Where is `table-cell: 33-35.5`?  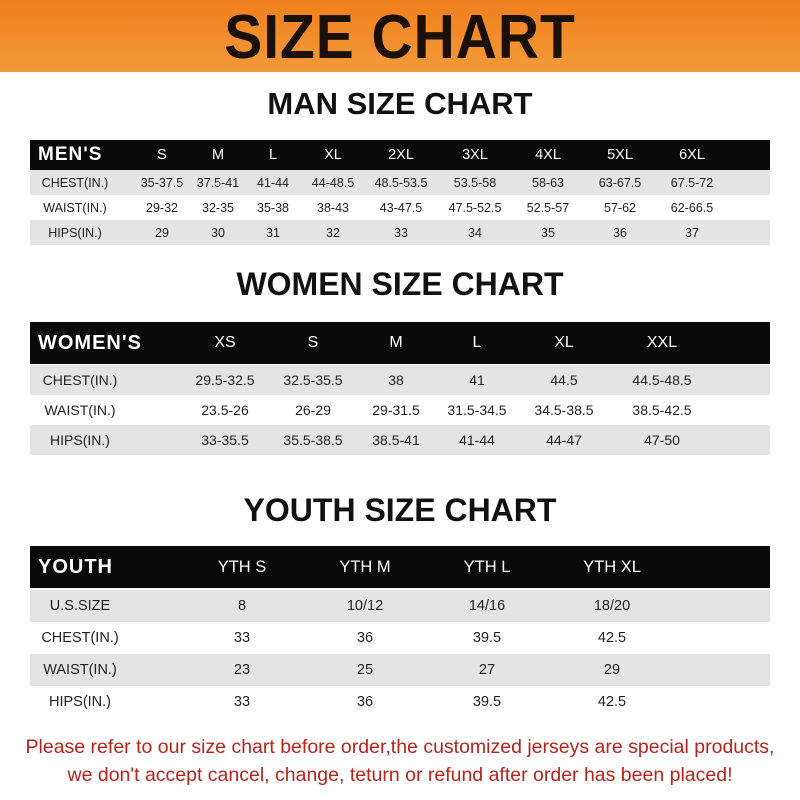 table-cell: 33-35.5 is located at coordinates (225, 440).